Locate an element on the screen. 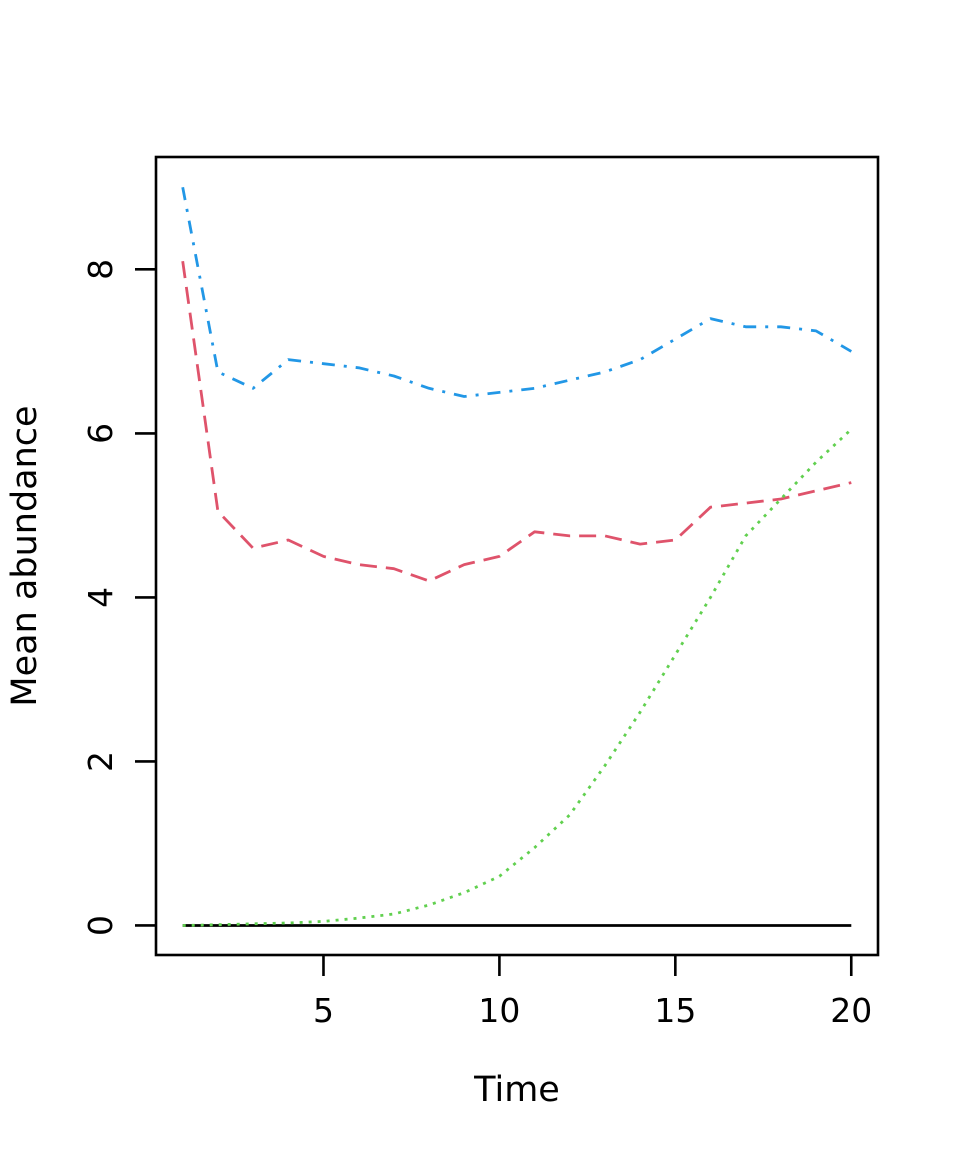 The width and height of the screenshot is (960, 1152). x-tick-label: 5 is located at coordinates (323, 1010).